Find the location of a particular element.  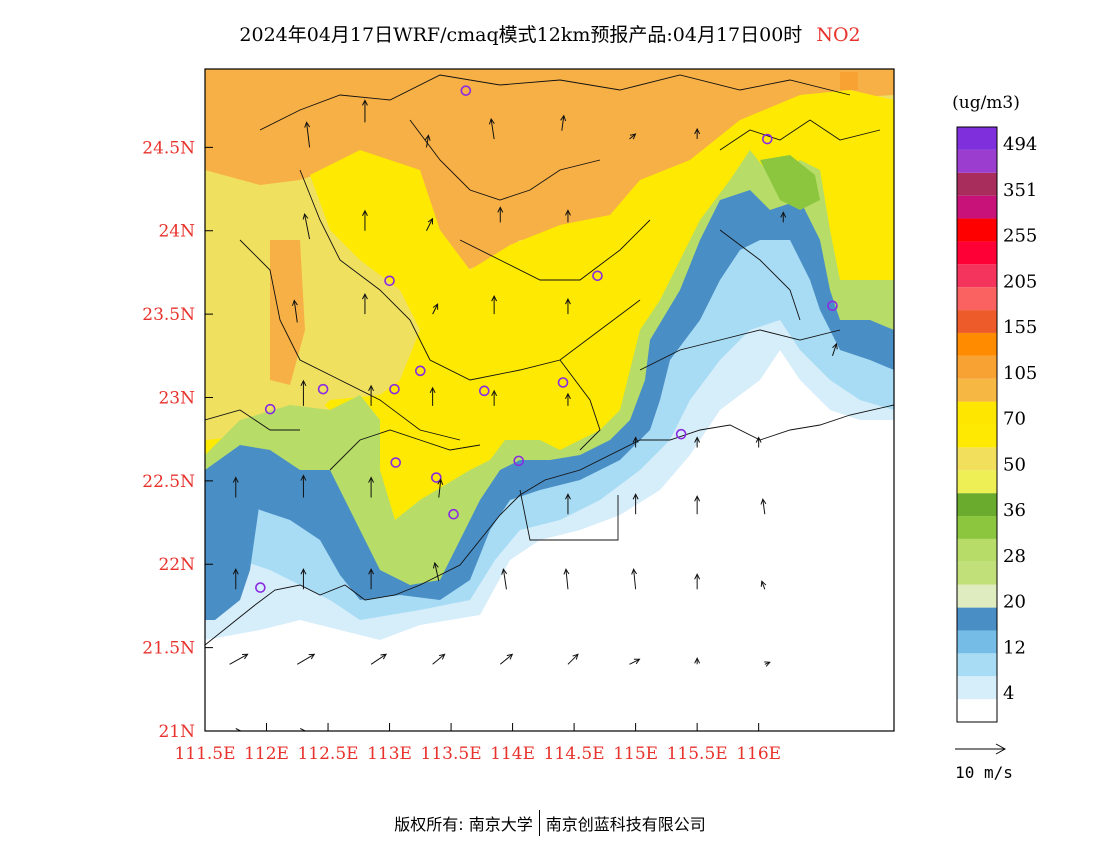

legend-label: 4 is located at coordinates (1008, 693).